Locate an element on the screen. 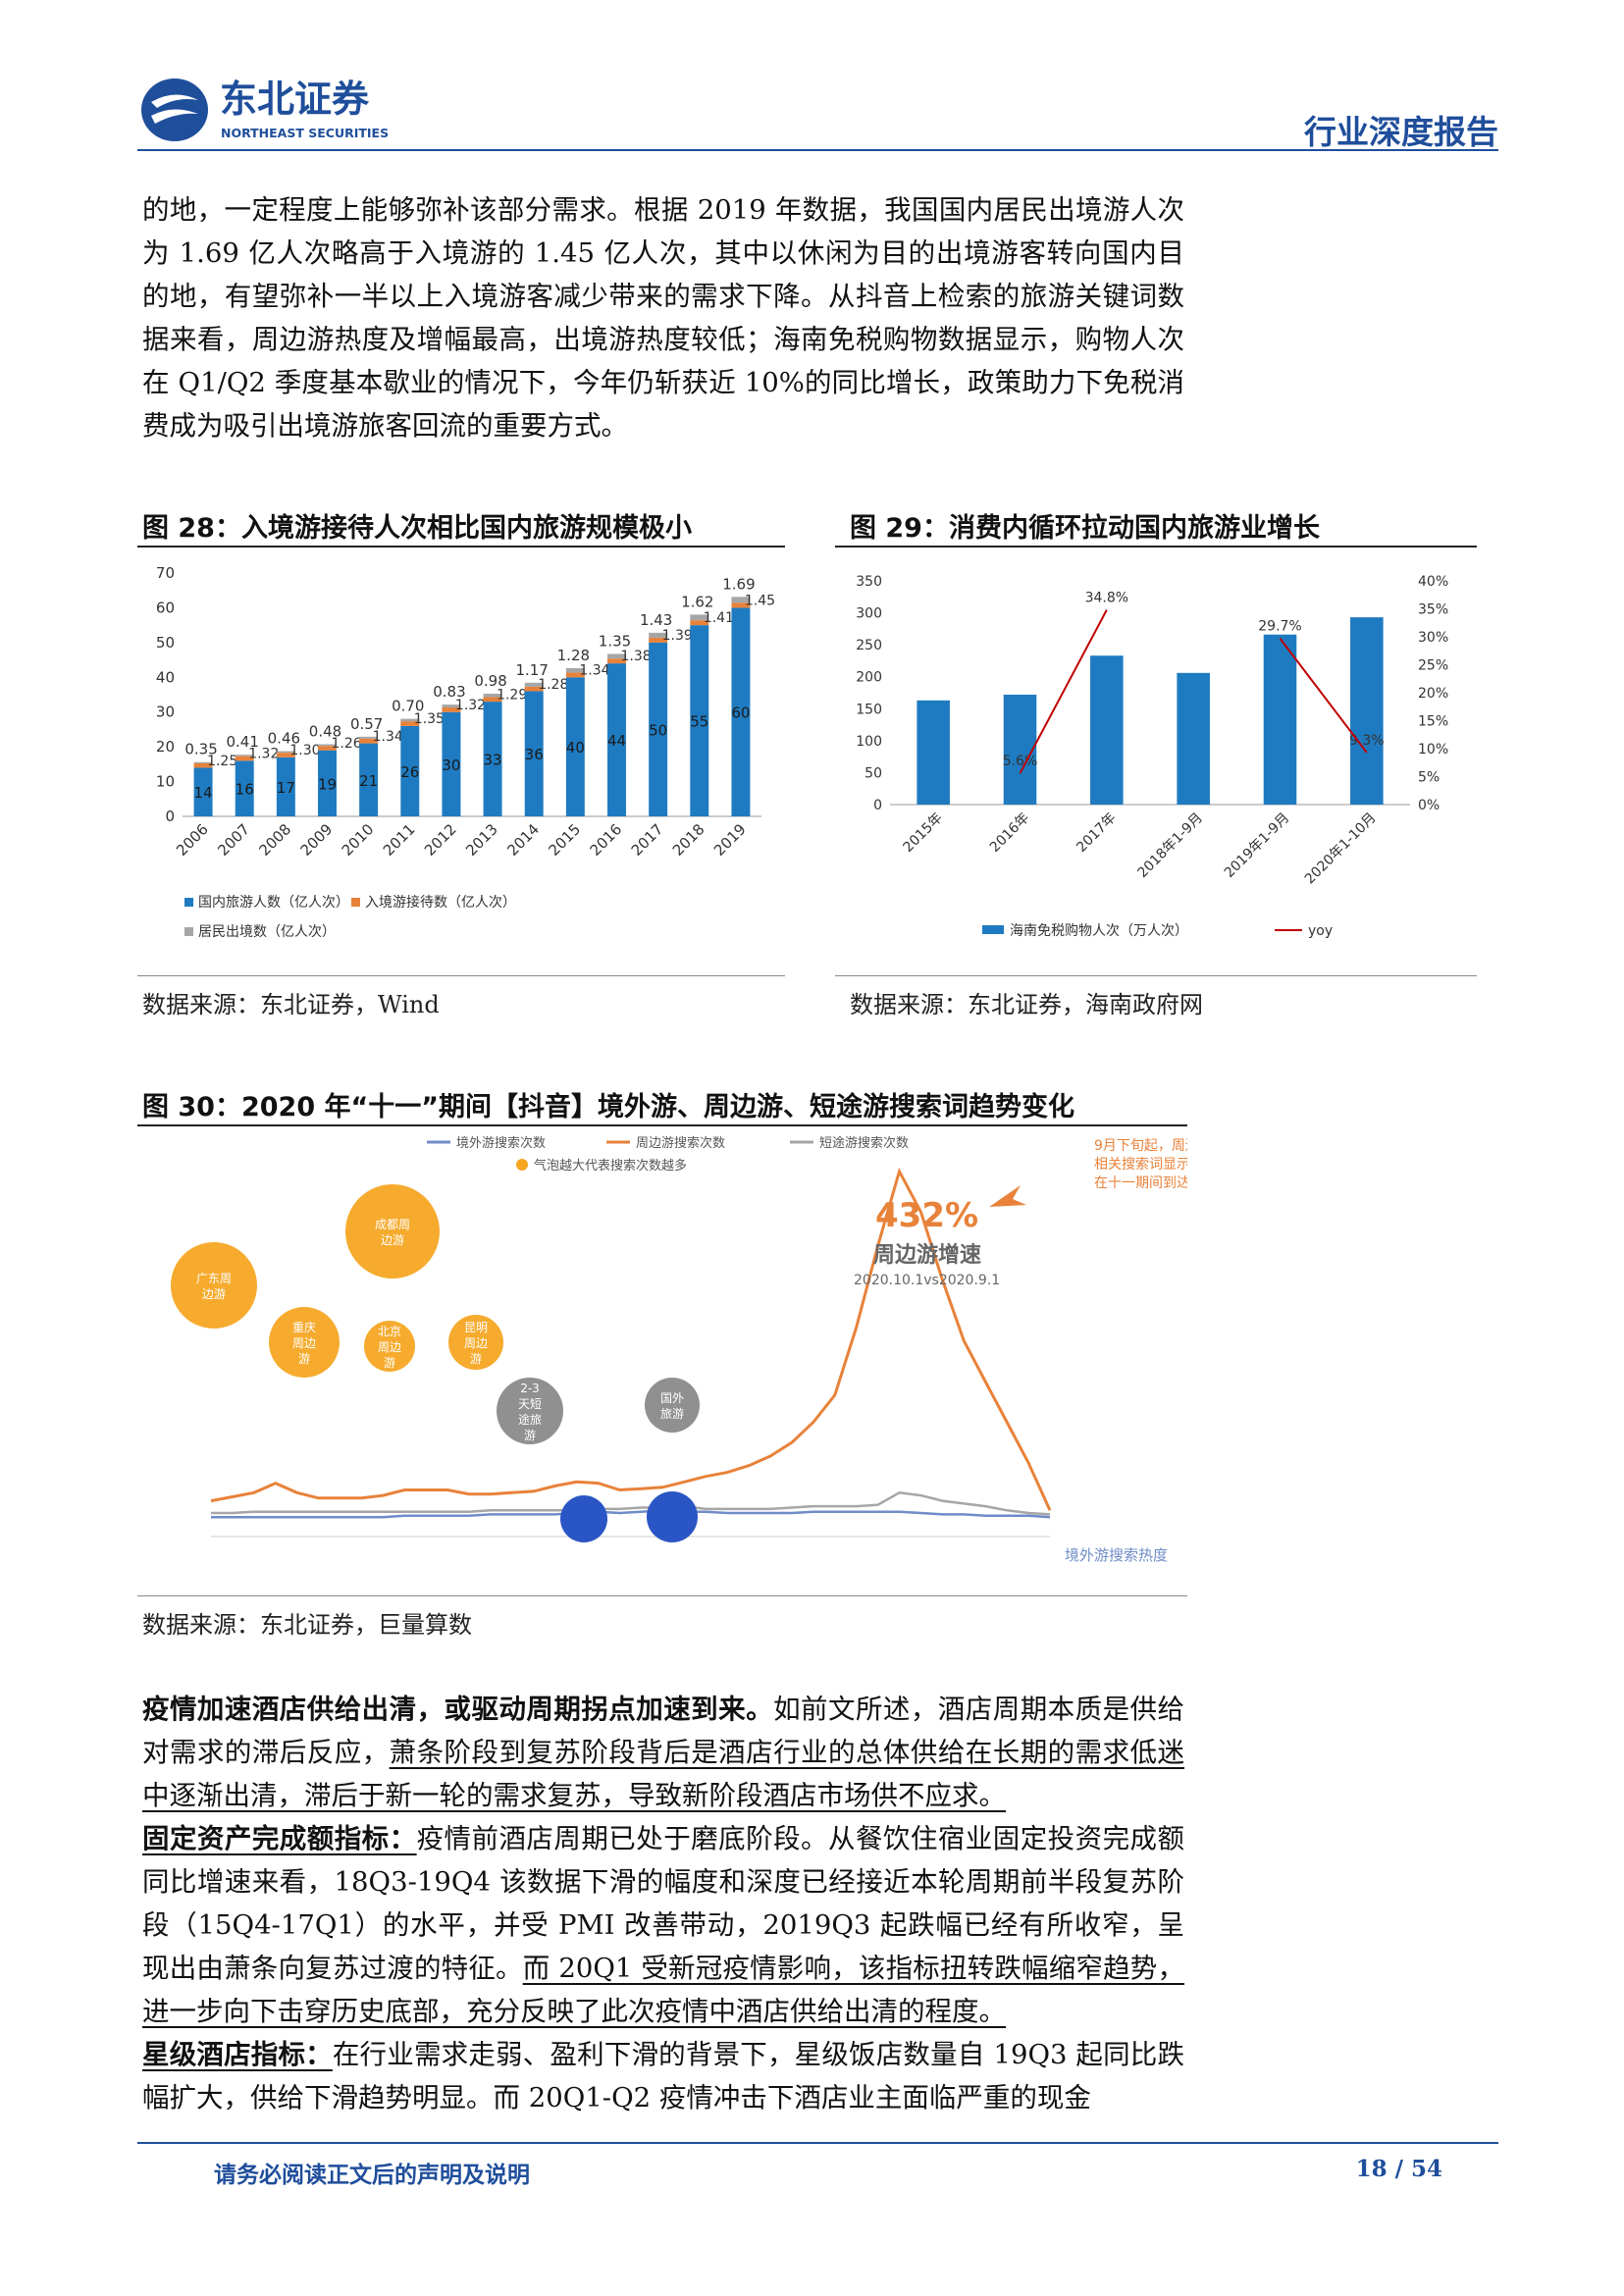 The image size is (1624, 2296). fig28-ytick: 70 is located at coordinates (165, 573).